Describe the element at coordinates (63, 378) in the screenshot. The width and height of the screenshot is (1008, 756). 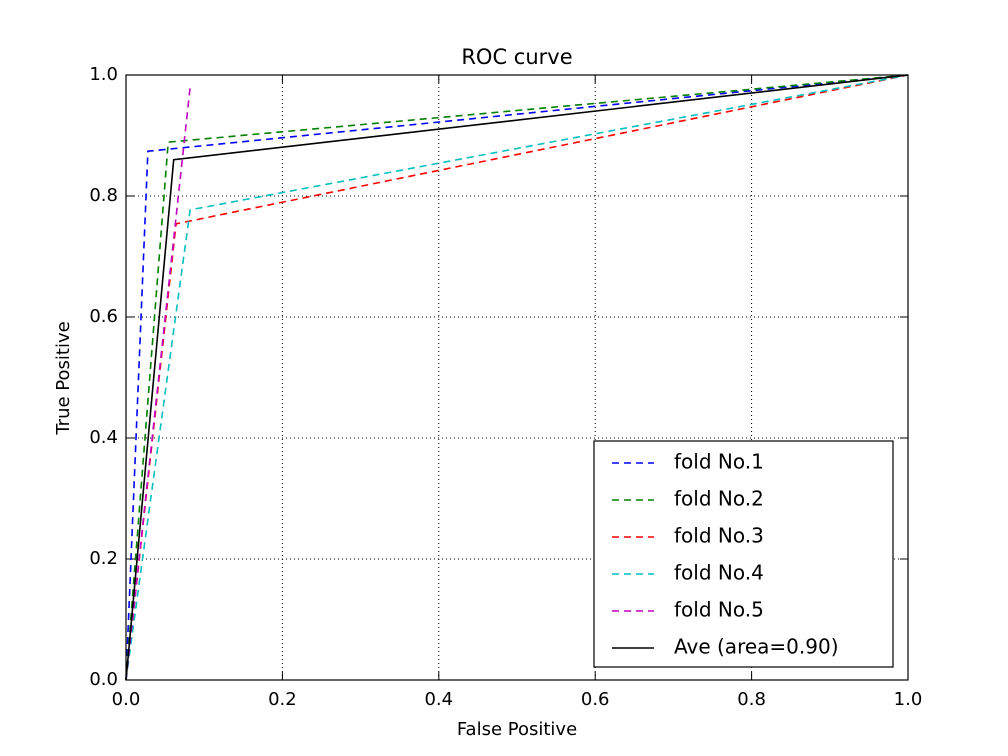
I see `y-axis-label: True Positive` at that location.